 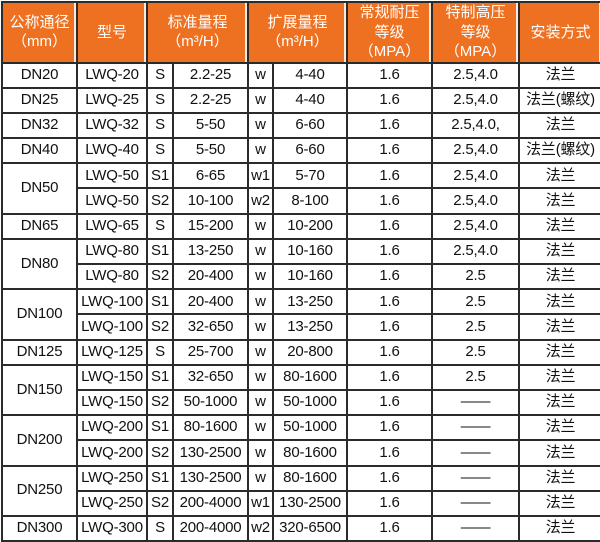 I want to click on table-row: DN25 LWQ-25 S 2.2-25 w 4-40 1.6 2.5,4.0 法兰(螺纹), so click(x=300, y=100).